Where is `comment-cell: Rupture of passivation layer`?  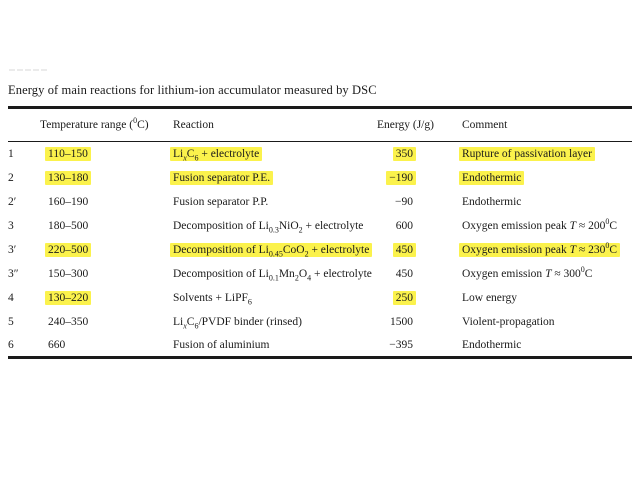
comment-cell: Rupture of passivation layer is located at coordinates (545, 154).